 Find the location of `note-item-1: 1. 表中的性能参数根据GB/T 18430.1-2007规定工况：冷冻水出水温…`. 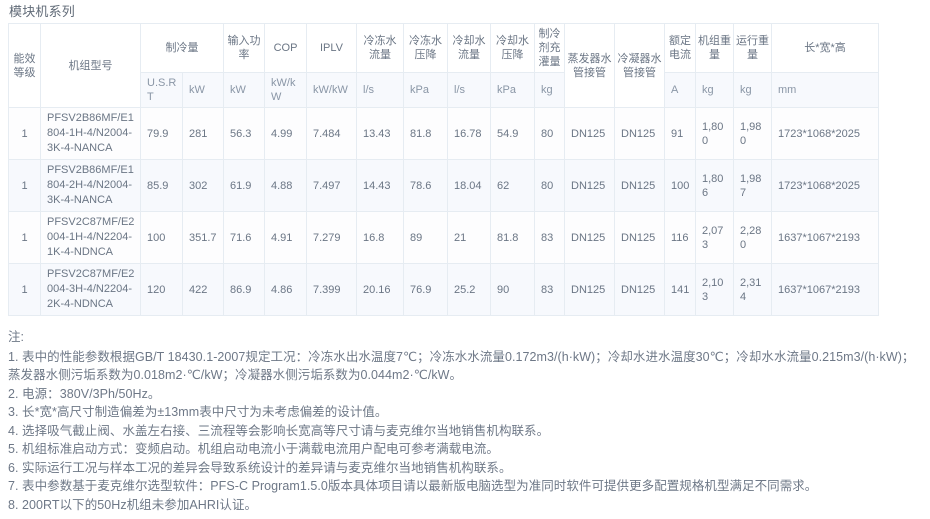

note-item-1: 1. 表中的性能参数根据GB/T 18430.1-2007规定工况：冷冻水出水温… is located at coordinates (461, 356).